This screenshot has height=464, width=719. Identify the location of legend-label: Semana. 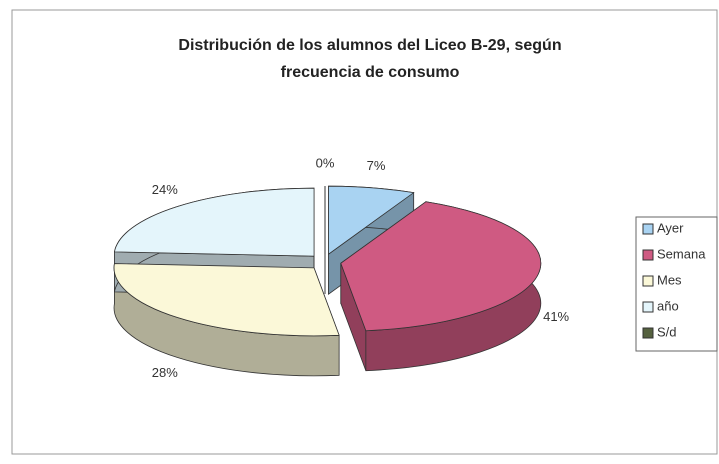
(681, 253).